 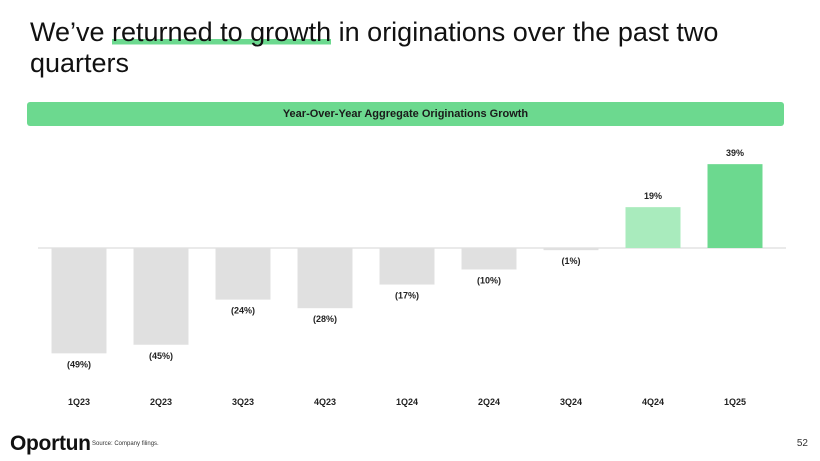 I want to click on x-tick-4Q23: 4Q23, so click(x=325, y=402).